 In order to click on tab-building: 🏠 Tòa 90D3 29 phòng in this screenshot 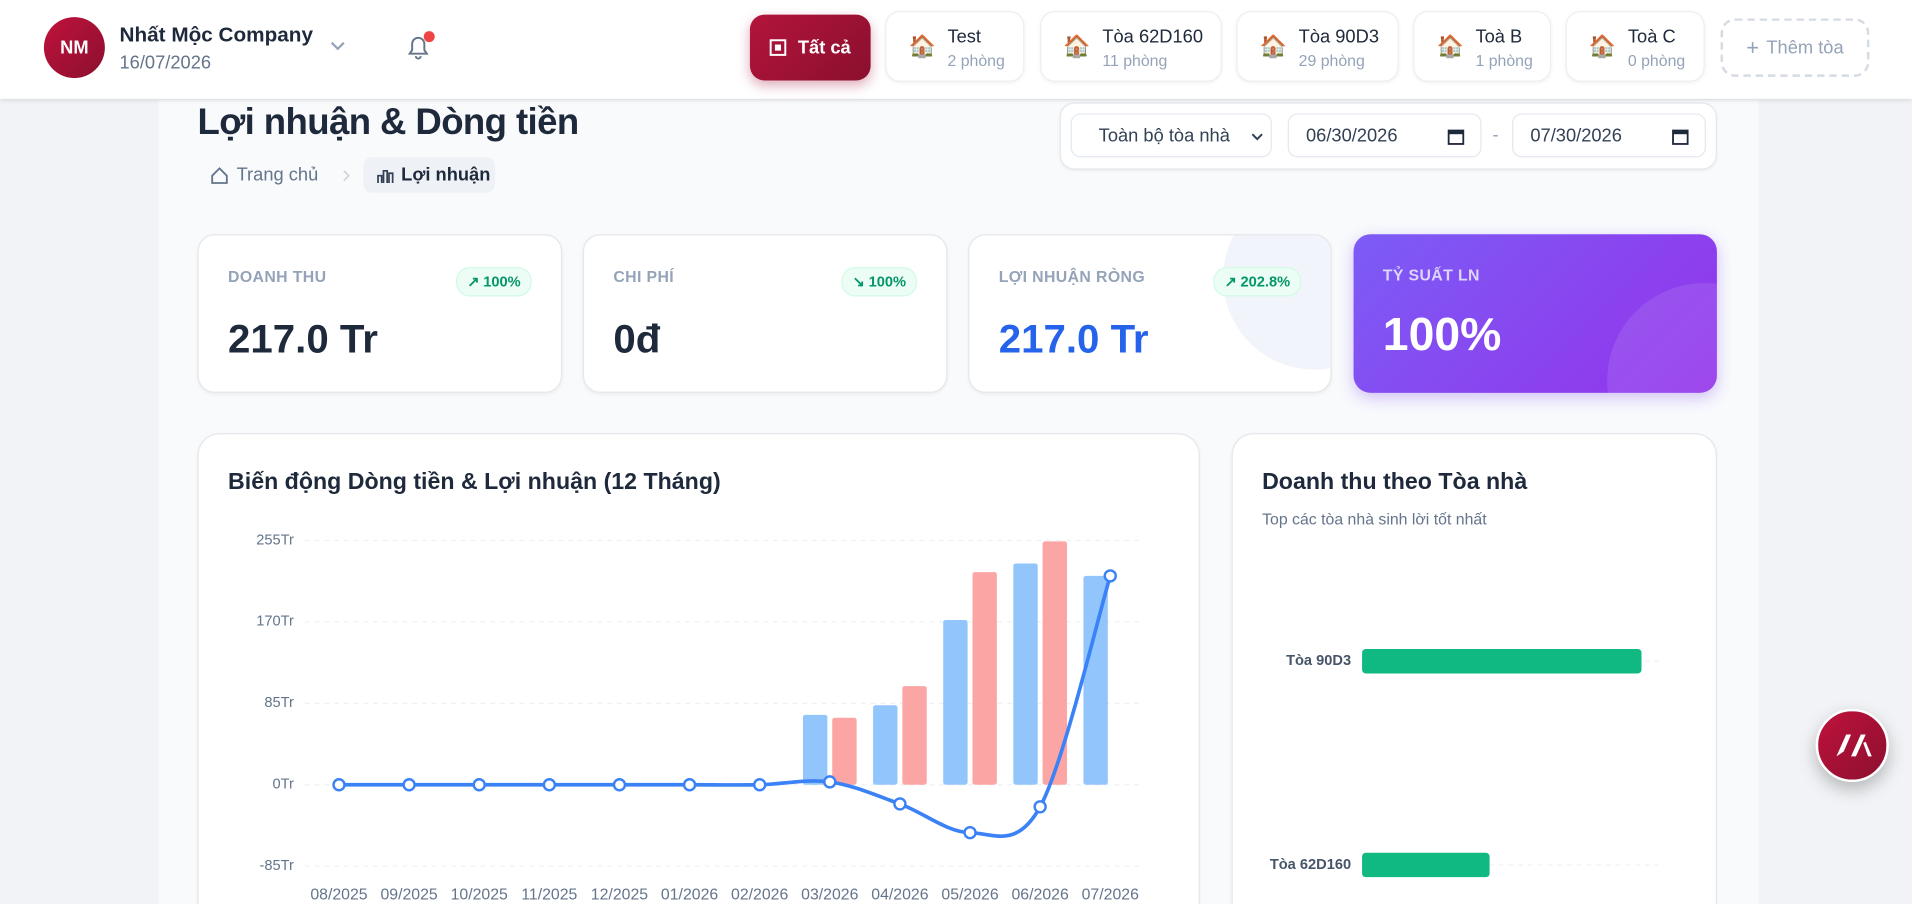, I will do `click(1317, 46)`.